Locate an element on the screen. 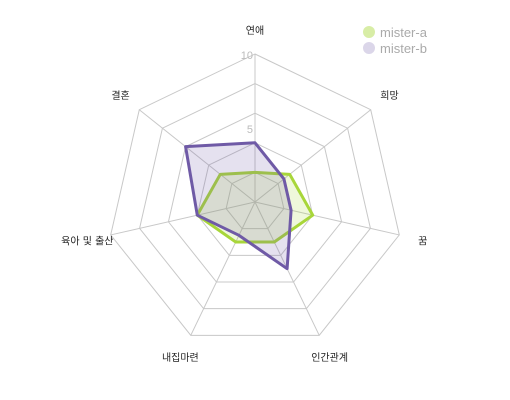 This screenshot has width=510, height=400. axis-label: 희망 is located at coordinates (389, 96).